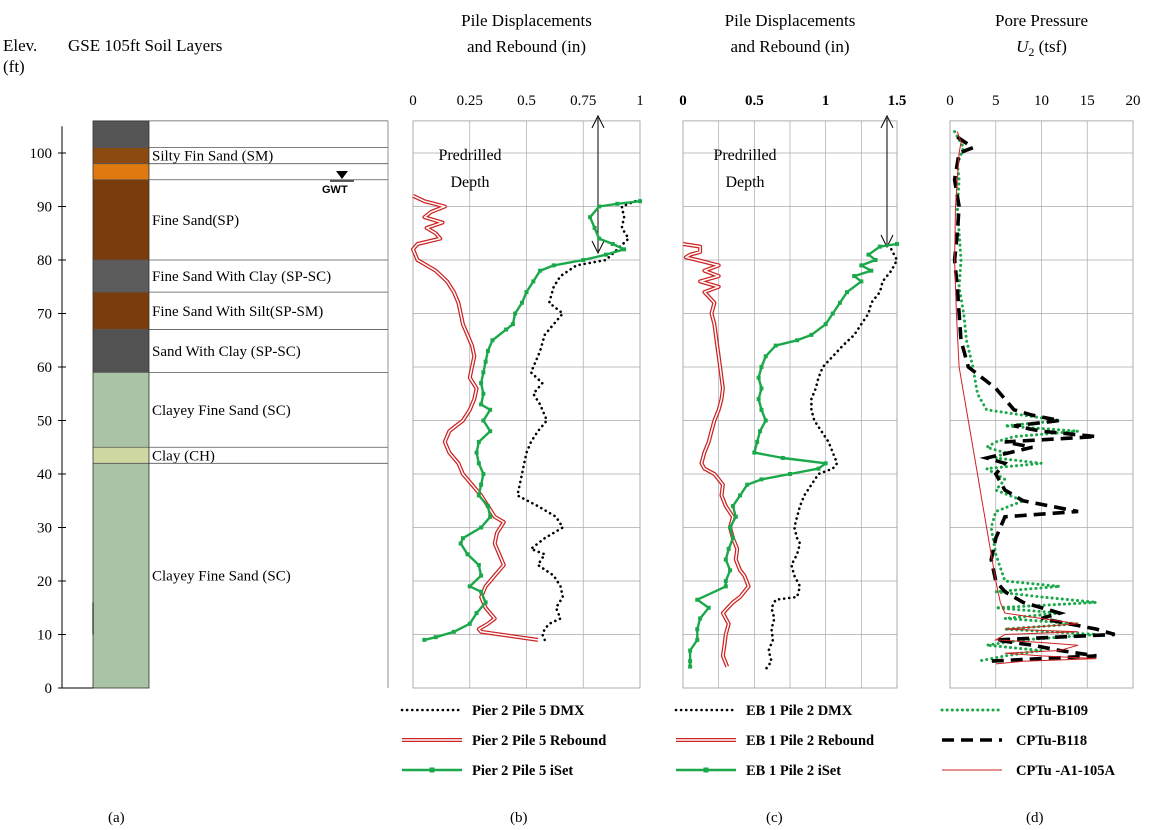 This screenshot has width=1161, height=830. I want to click on elev-tick-label-70: 70, so click(44, 315).